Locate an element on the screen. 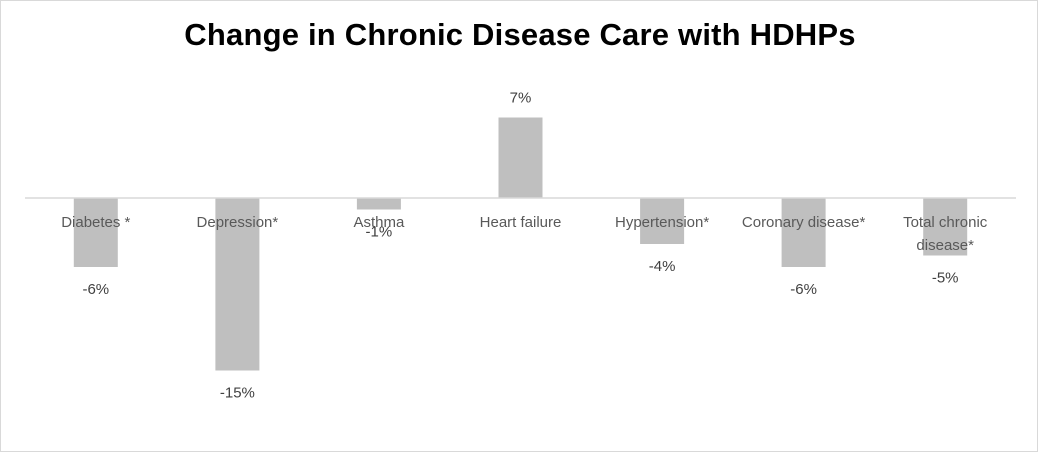 The height and width of the screenshot is (453, 1038). category-label: Total chronic disease* is located at coordinates (945, 234).